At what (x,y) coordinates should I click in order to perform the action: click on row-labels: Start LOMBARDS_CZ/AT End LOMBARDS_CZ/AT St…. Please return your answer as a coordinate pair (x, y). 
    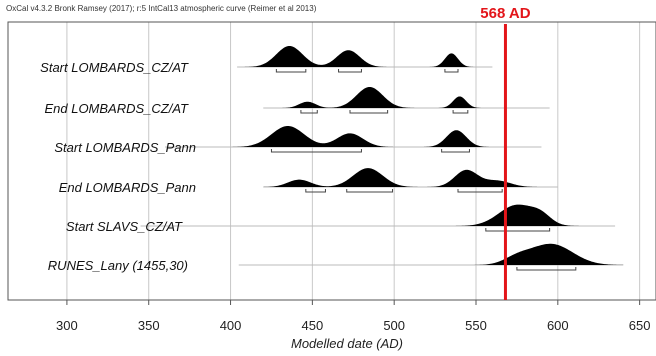
    Looking at the image, I should click on (118, 166).